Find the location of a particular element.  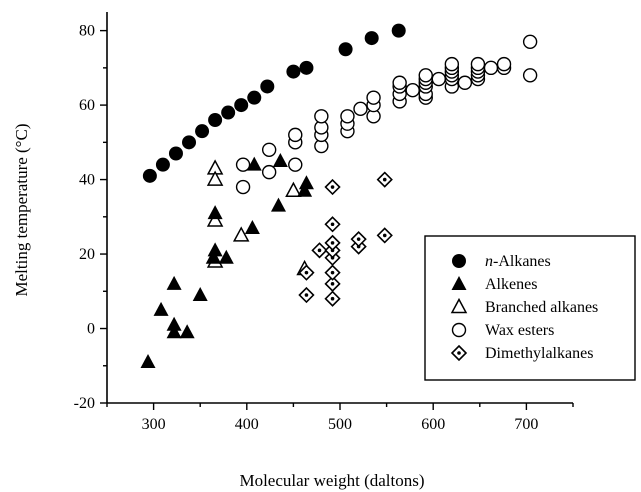

legend-marker-dimethylalkanes is located at coordinates (459, 353).